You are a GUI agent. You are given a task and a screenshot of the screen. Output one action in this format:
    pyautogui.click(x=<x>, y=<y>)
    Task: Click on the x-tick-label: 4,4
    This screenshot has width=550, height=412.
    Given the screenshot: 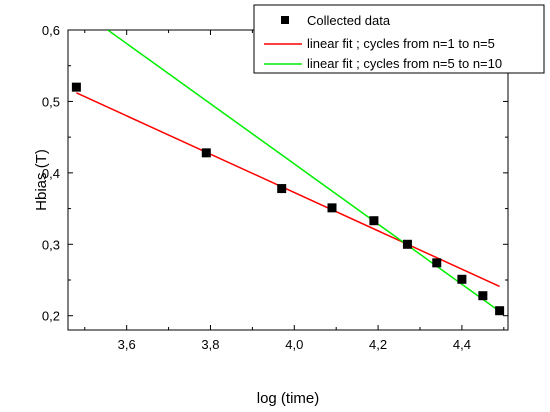 What is the action you would take?
    pyautogui.click(x=462, y=344)
    